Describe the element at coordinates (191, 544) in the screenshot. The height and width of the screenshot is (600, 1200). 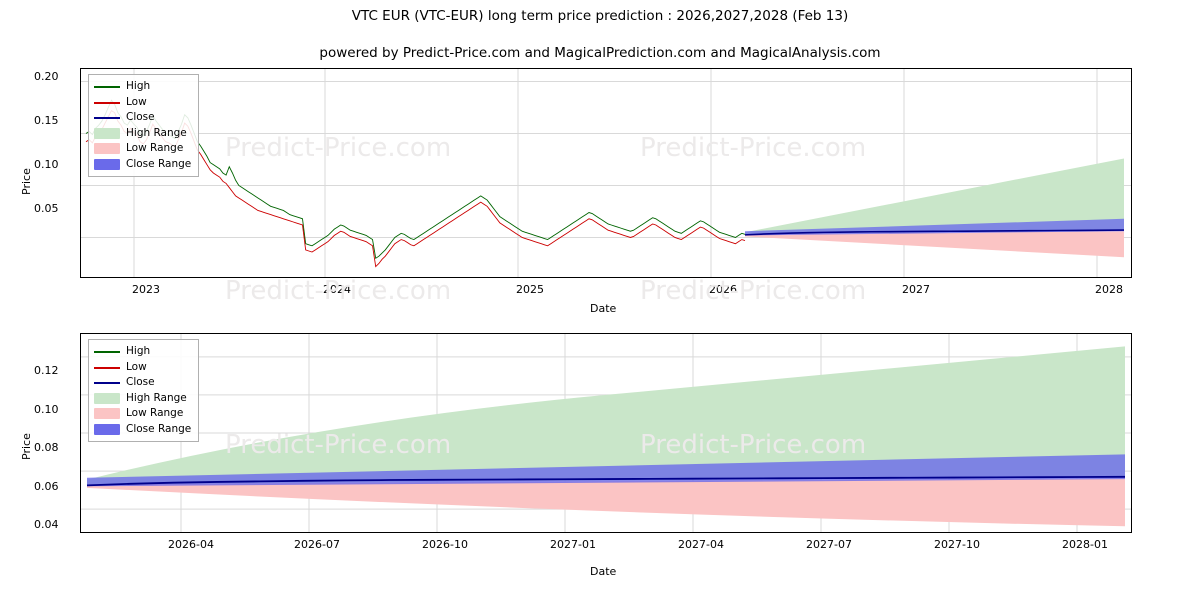
I see `bottom-xtick-0: 2026-04` at that location.